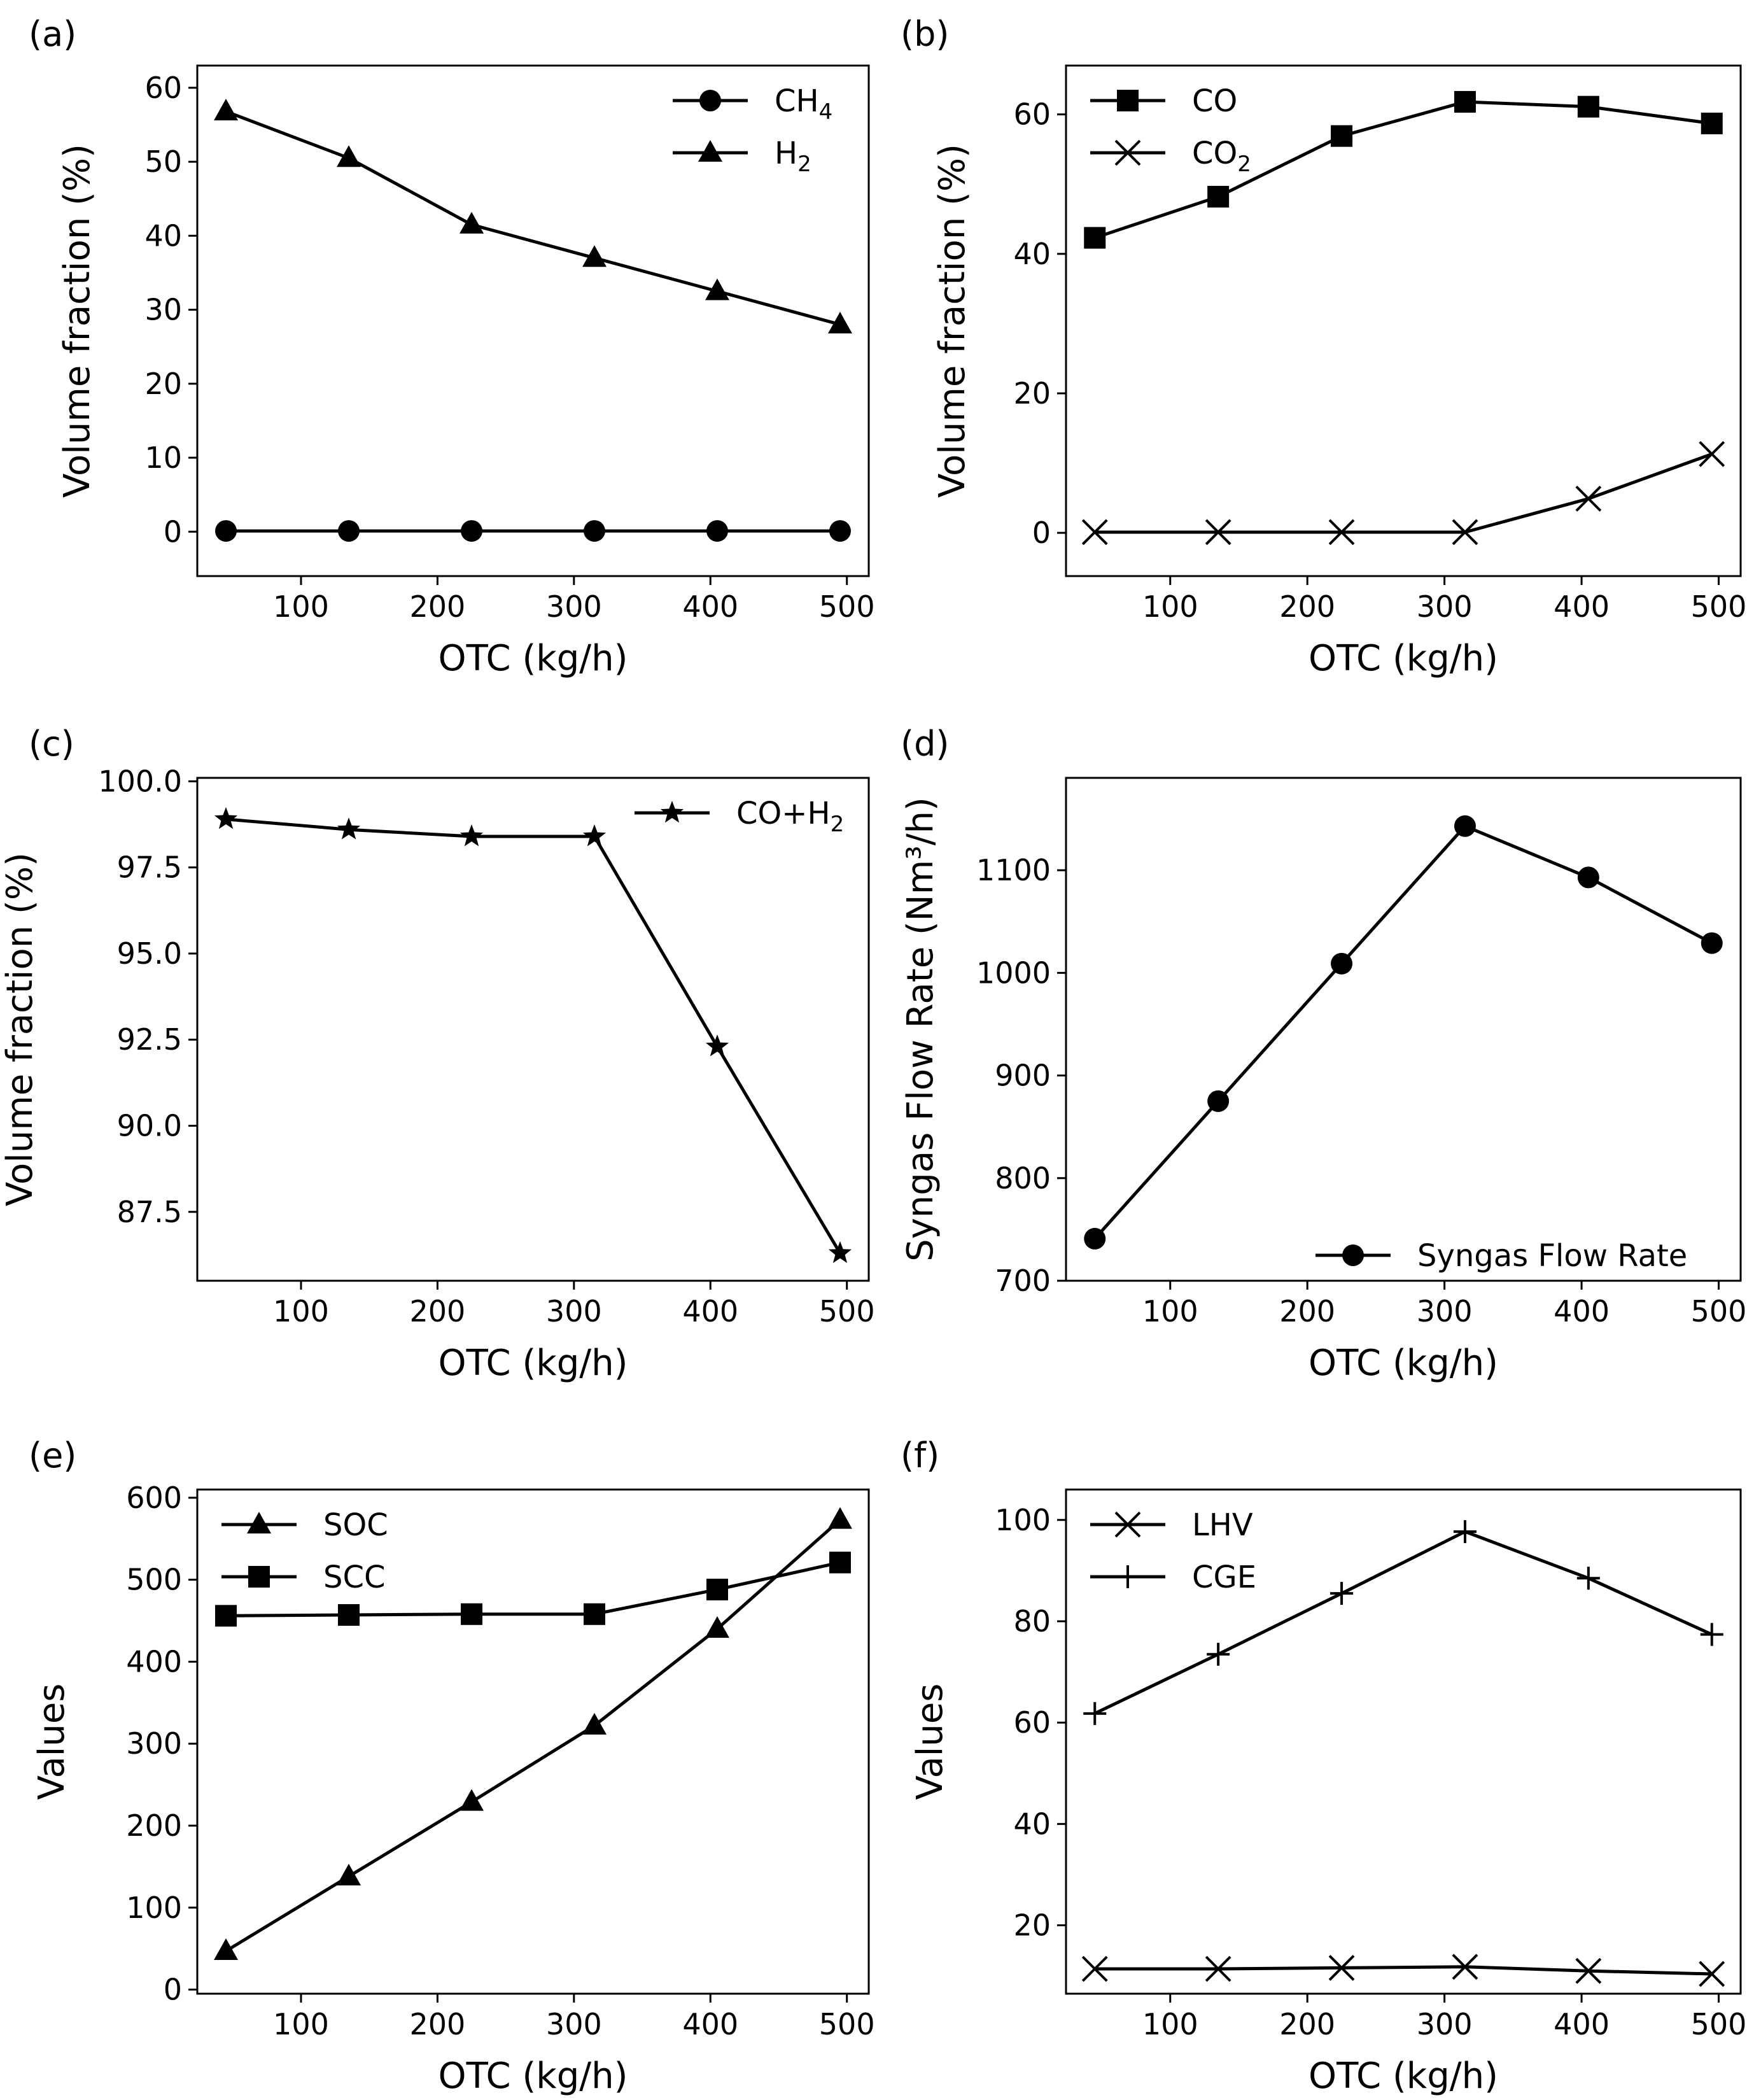 The width and height of the screenshot is (1761, 2100). What do you see at coordinates (149, 1039) in the screenshot?
I see `y-tick-label: 92.5` at bounding box center [149, 1039].